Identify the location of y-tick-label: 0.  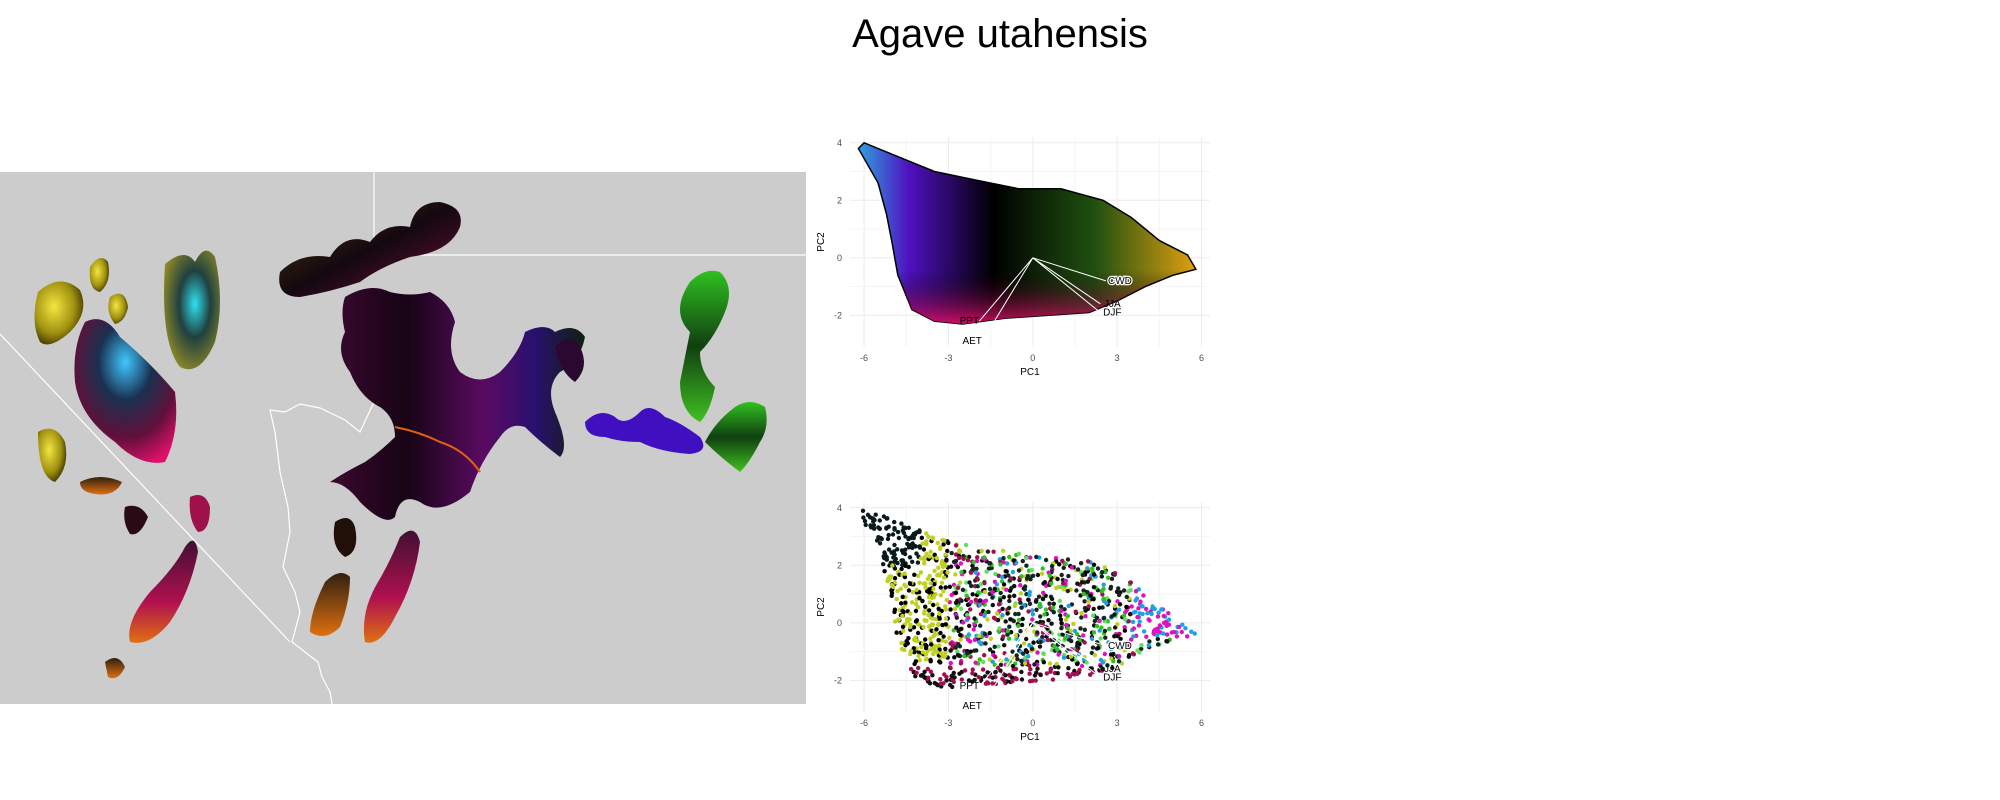
(839, 623).